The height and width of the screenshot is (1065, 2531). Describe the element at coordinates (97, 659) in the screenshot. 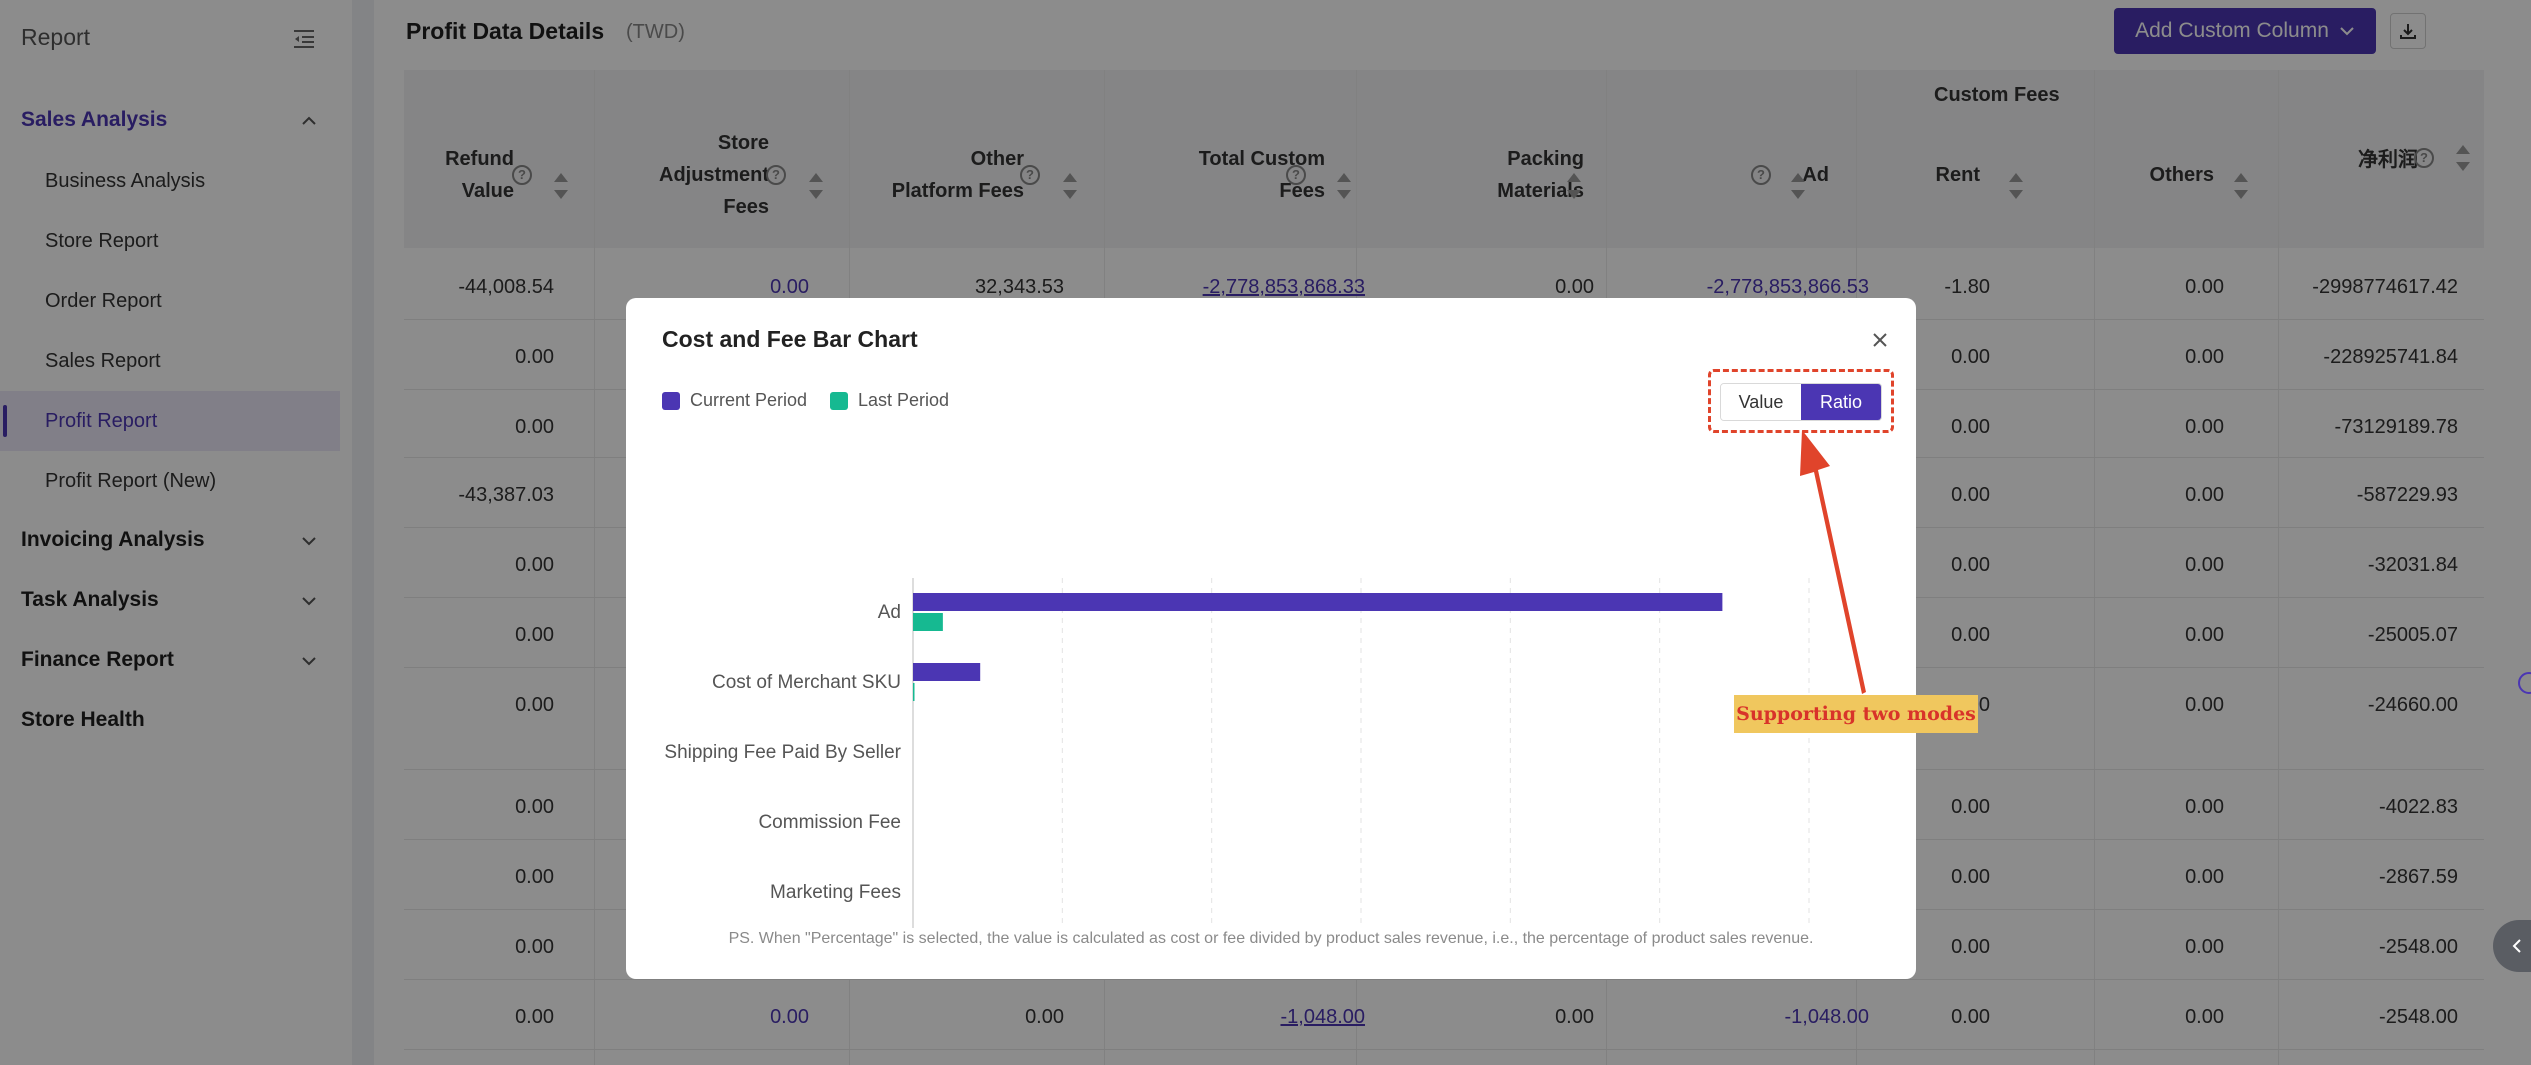

I see `sidebar-group-finance-report: Finance Report` at that location.